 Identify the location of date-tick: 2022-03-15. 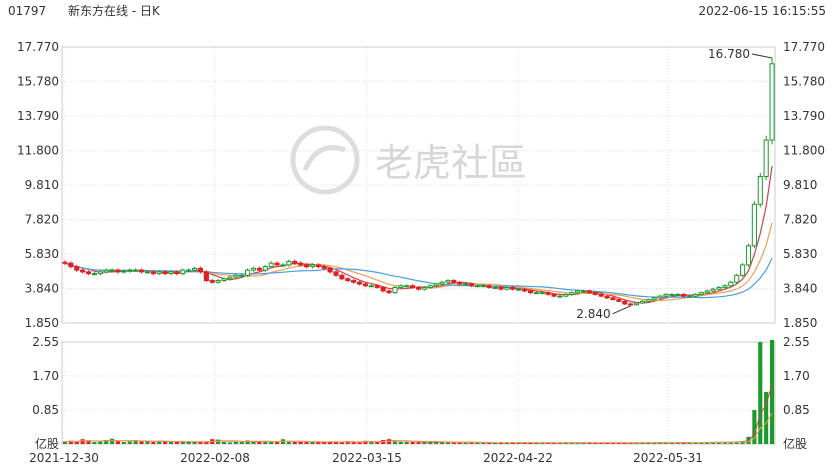
(367, 458).